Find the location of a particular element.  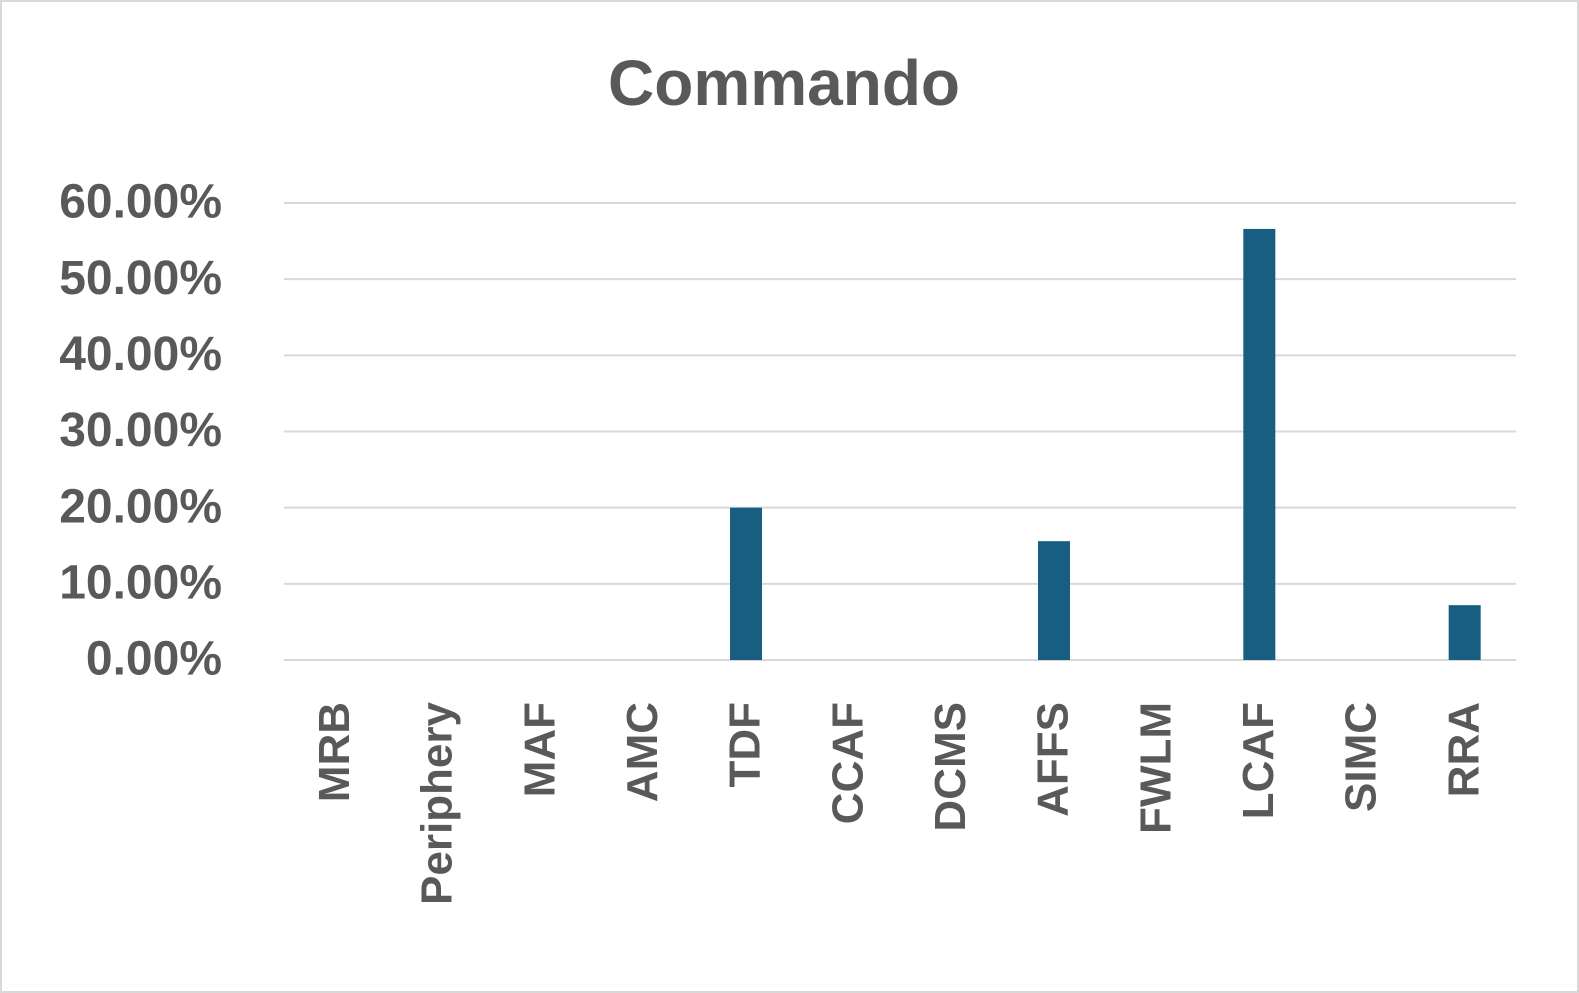

y-tick-label: 10.00% is located at coordinates (140, 583).